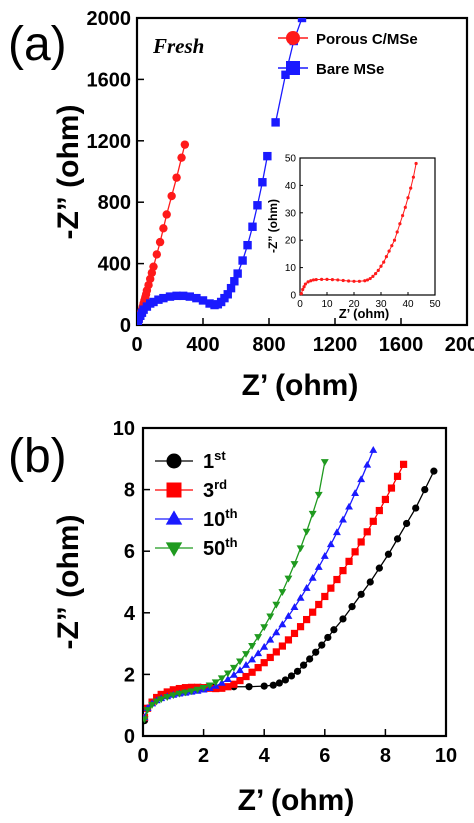 This screenshot has height=823, width=474. Describe the element at coordinates (214, 460) in the screenshot. I see `legend-label: 1st` at that location.